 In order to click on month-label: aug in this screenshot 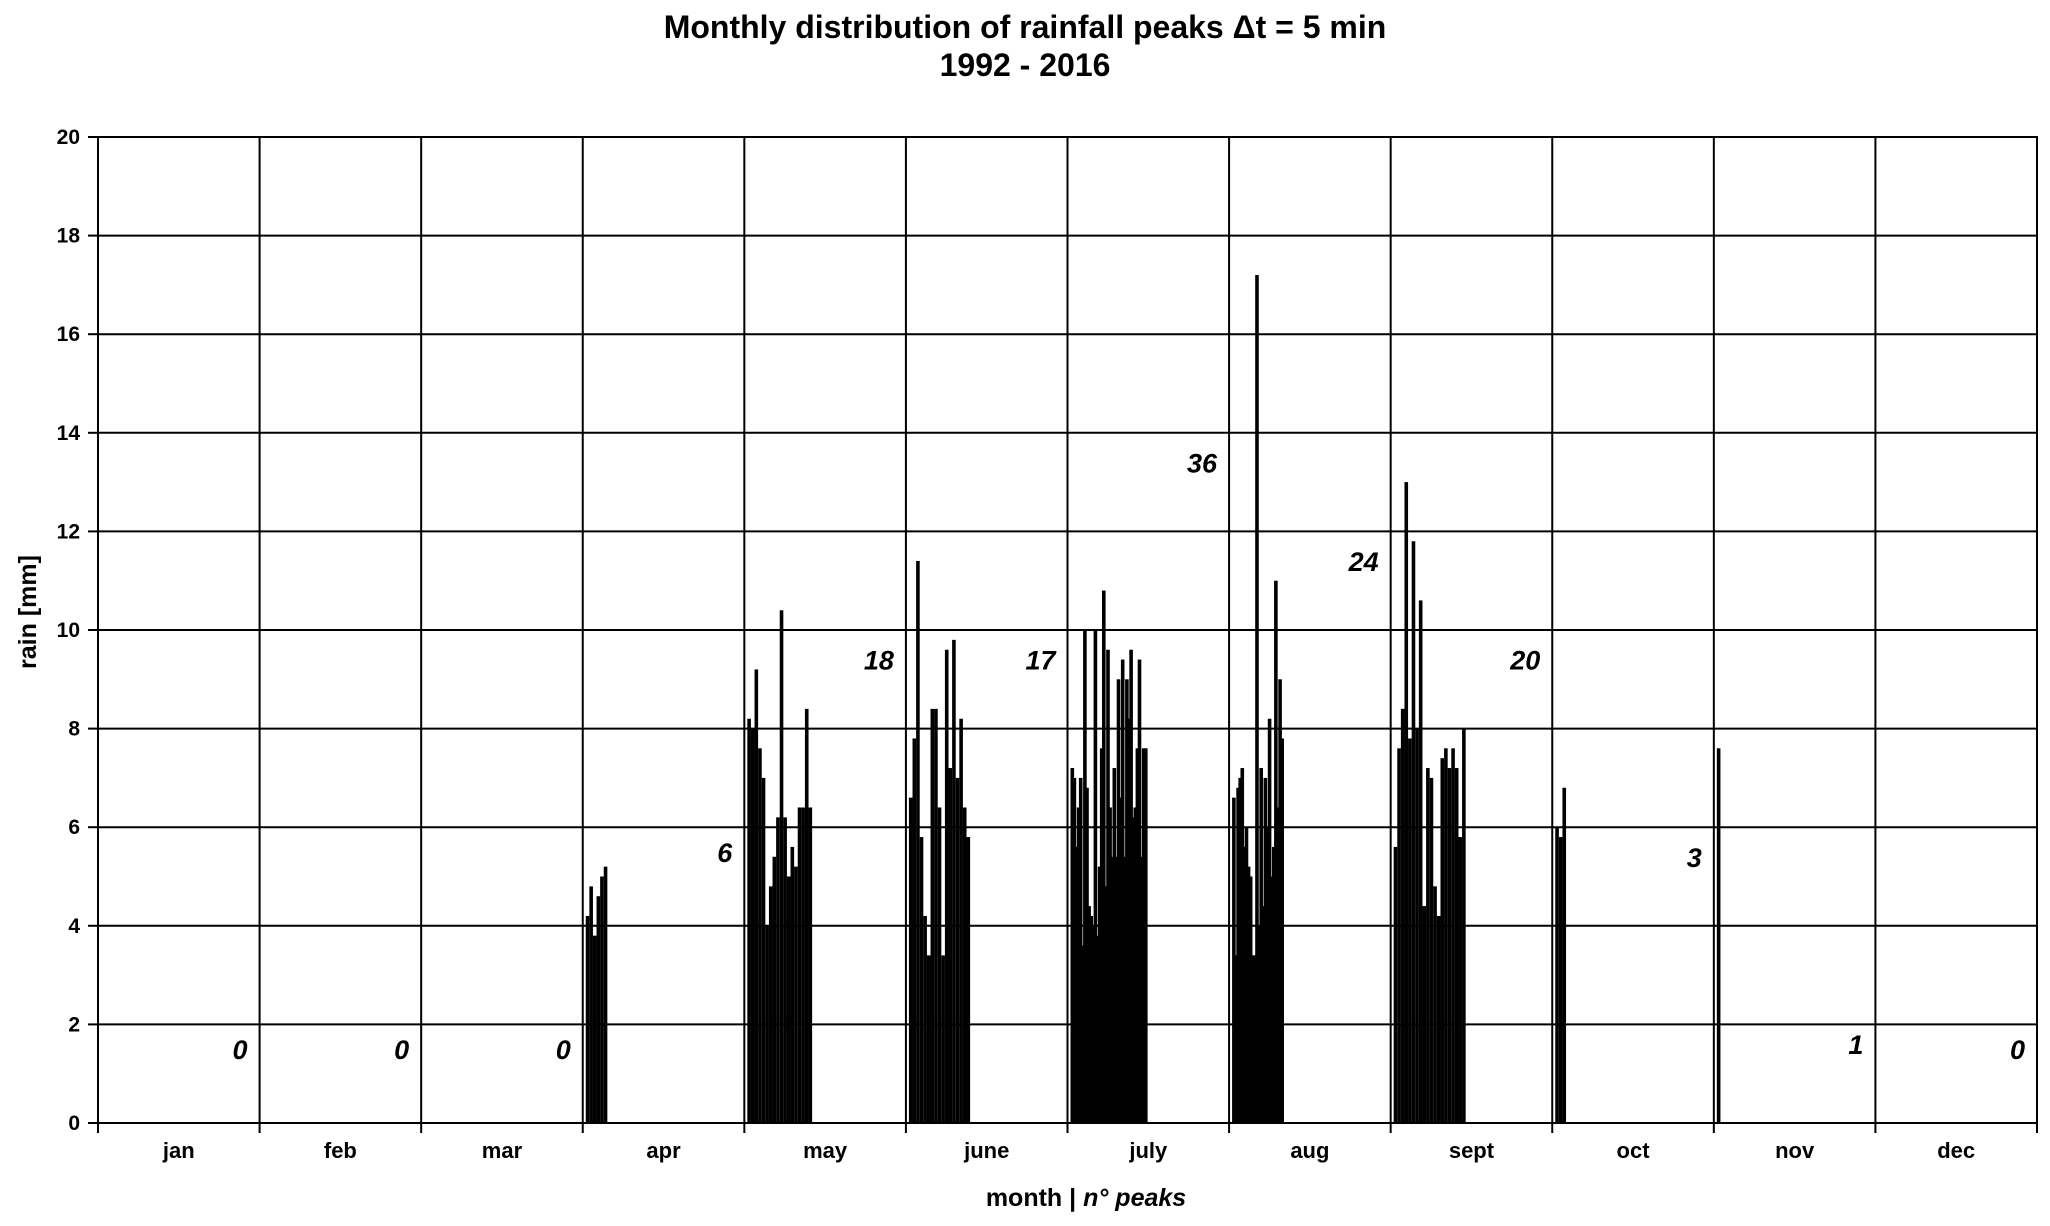, I will do `click(1309, 1150)`.